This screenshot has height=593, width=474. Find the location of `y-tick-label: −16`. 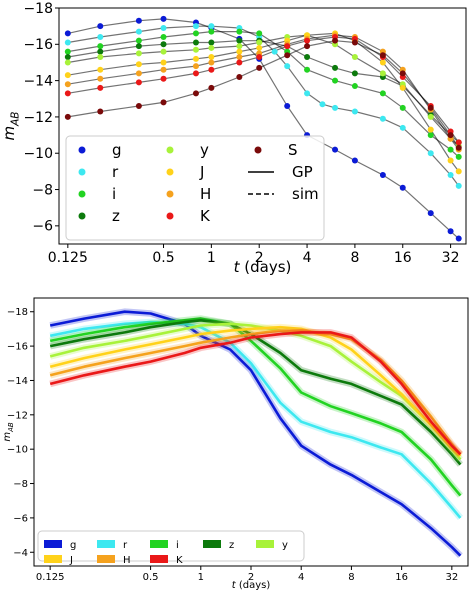

y-tick-label: −16 is located at coordinates (38, 45).